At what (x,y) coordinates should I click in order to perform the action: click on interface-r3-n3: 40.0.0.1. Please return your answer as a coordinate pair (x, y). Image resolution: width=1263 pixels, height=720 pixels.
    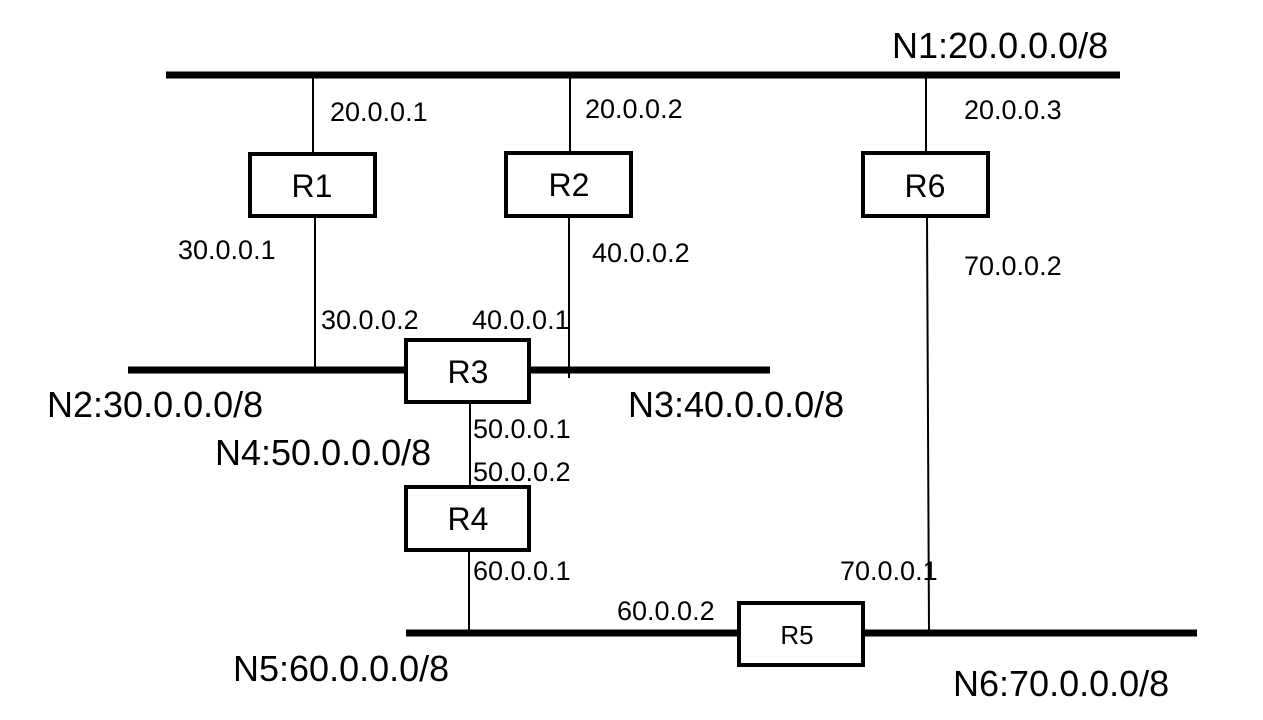
    Looking at the image, I should click on (521, 320).